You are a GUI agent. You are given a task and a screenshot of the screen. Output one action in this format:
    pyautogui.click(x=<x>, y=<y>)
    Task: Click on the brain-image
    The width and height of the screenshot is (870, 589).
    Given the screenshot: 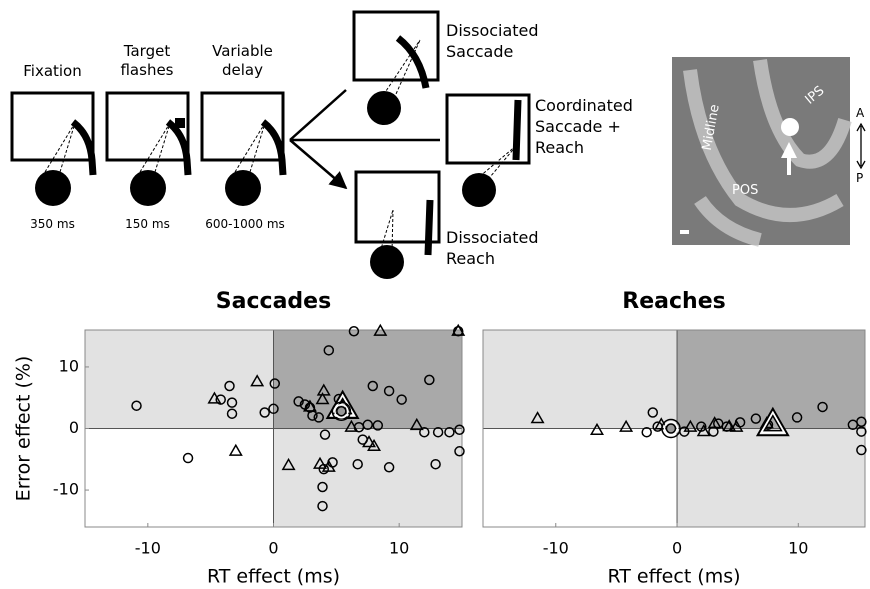 What is the action you would take?
    pyautogui.click(x=769, y=152)
    